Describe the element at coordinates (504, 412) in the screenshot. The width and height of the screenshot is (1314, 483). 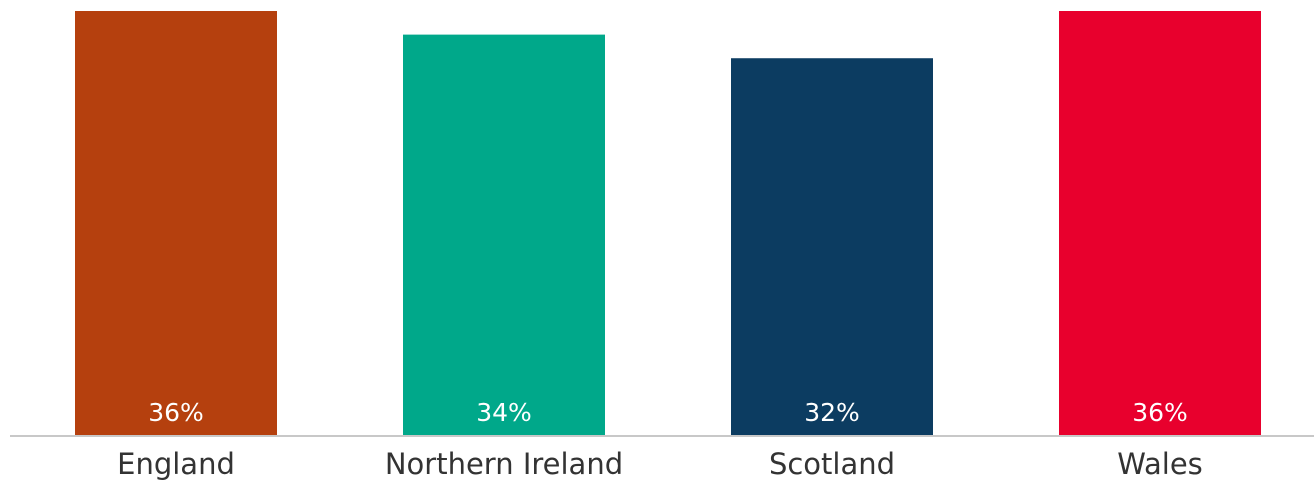
I see `value-label: 34%` at that location.